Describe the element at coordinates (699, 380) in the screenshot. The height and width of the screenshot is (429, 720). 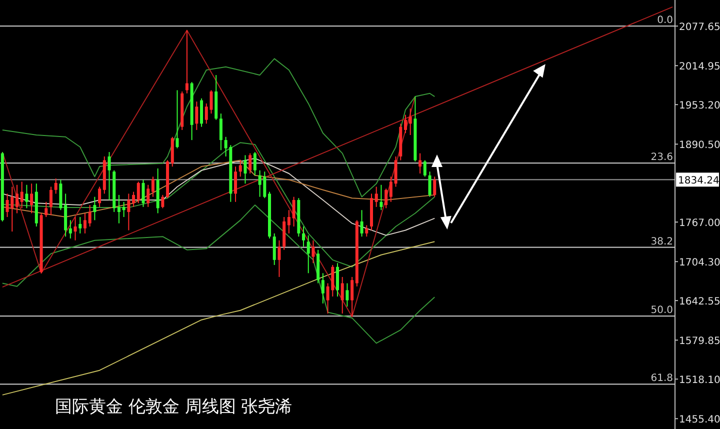
I see `y-tick-label: 1518.10` at that location.